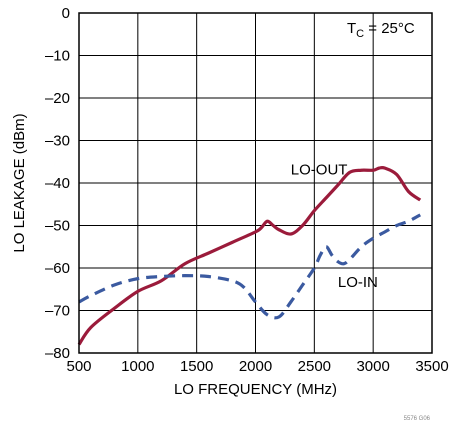 This screenshot has height=423, width=463. I want to click on x-axis-label: LO FREQUENCY (MHz), so click(255, 389).